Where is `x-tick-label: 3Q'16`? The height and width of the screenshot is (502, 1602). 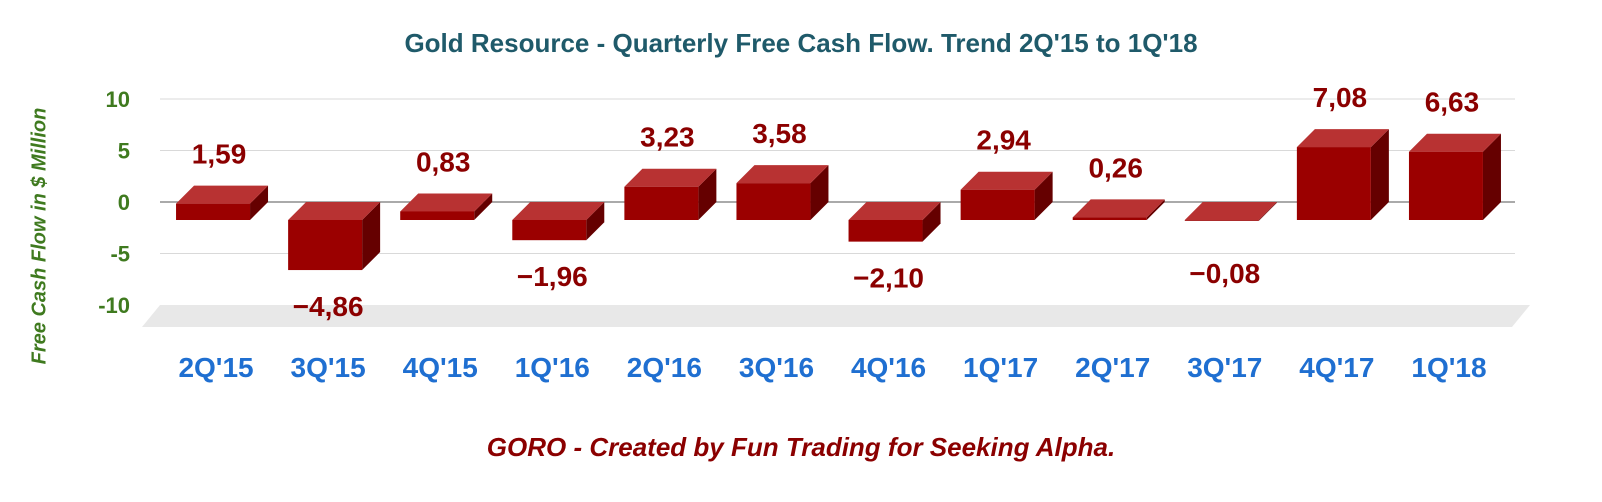 x-tick-label: 3Q'16 is located at coordinates (776, 367).